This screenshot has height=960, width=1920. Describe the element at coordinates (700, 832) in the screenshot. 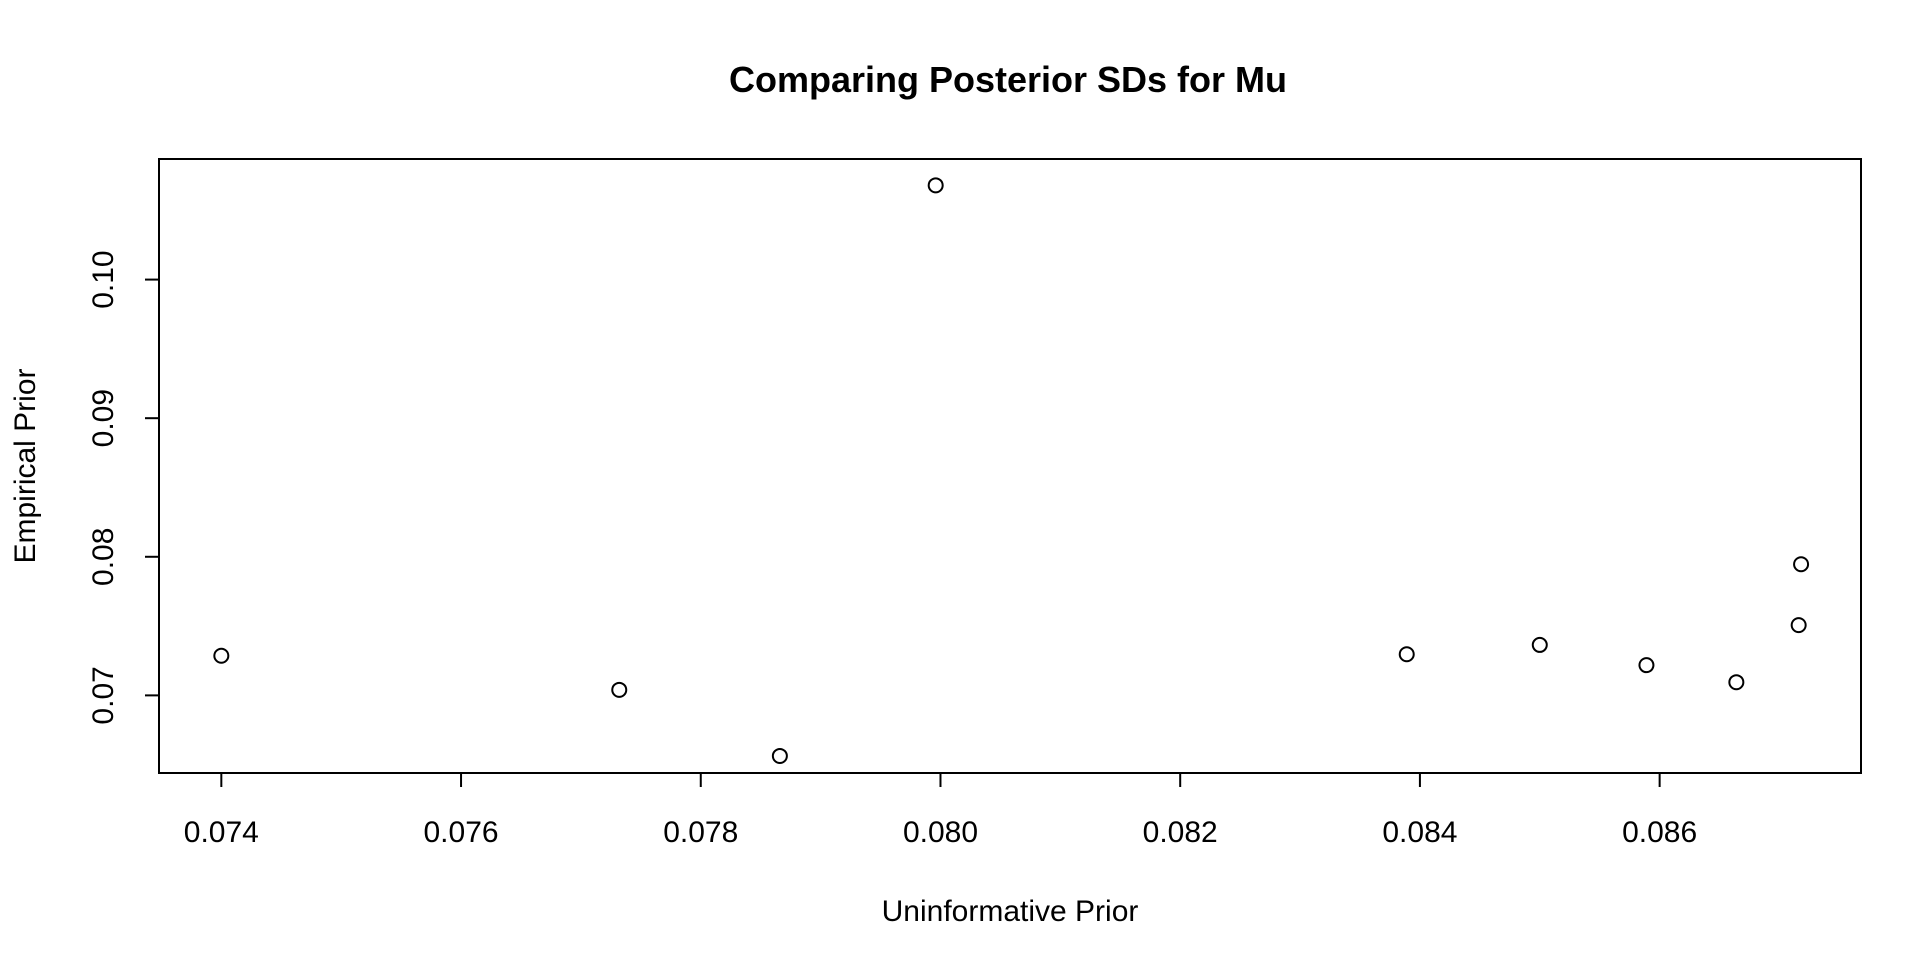

I see `x-tick-label: 0.078` at that location.